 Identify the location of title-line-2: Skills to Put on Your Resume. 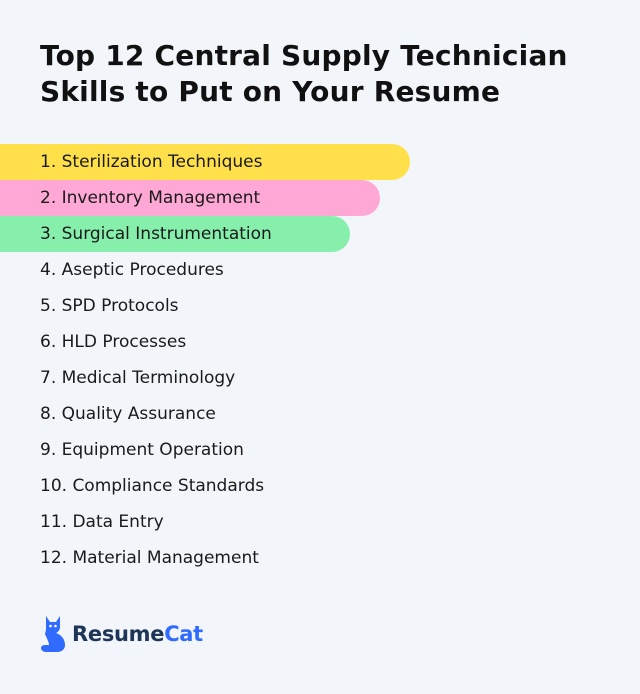
(270, 91).